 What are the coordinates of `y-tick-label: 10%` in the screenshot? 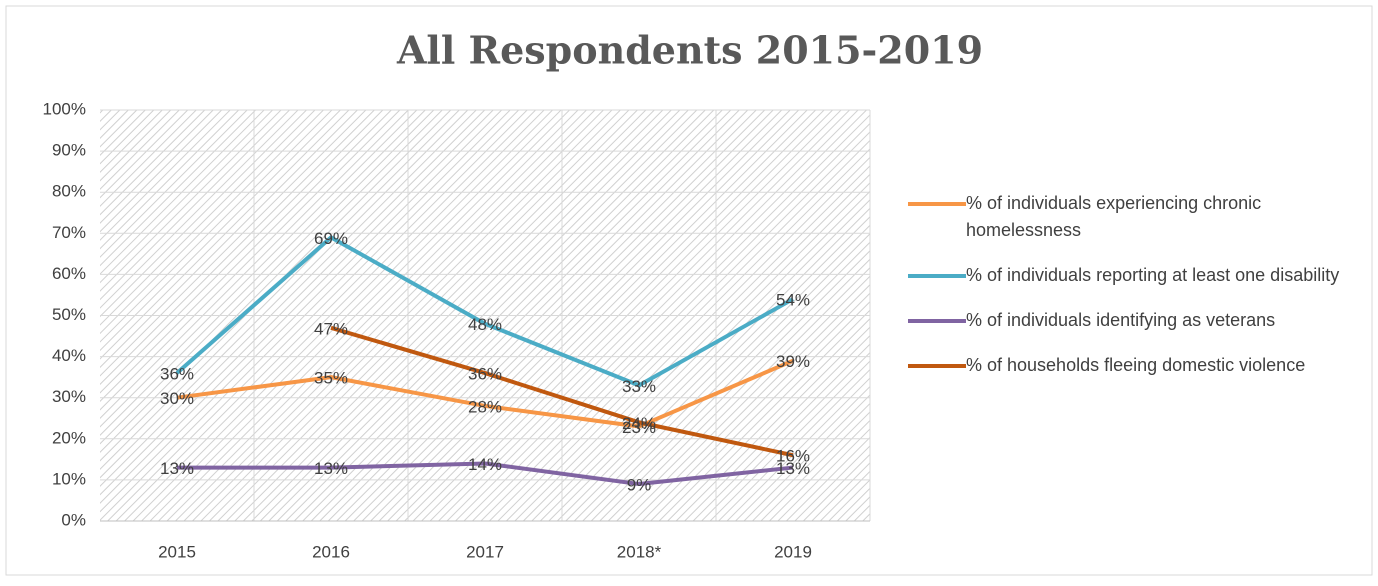 It's located at (69, 478).